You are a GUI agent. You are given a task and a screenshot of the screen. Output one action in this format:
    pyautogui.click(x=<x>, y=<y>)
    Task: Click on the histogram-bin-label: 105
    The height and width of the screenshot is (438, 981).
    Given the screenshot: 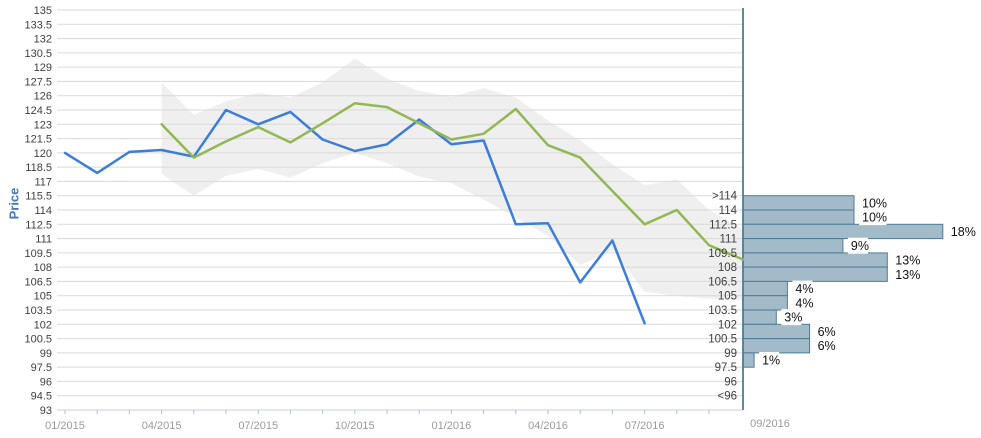 What is the action you would take?
    pyautogui.click(x=727, y=297)
    